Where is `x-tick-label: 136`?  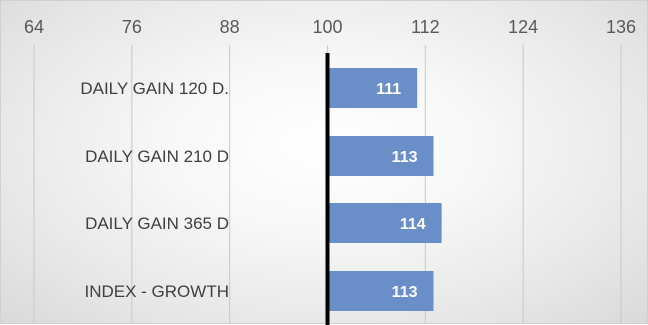
x-tick-label: 136 is located at coordinates (621, 27).